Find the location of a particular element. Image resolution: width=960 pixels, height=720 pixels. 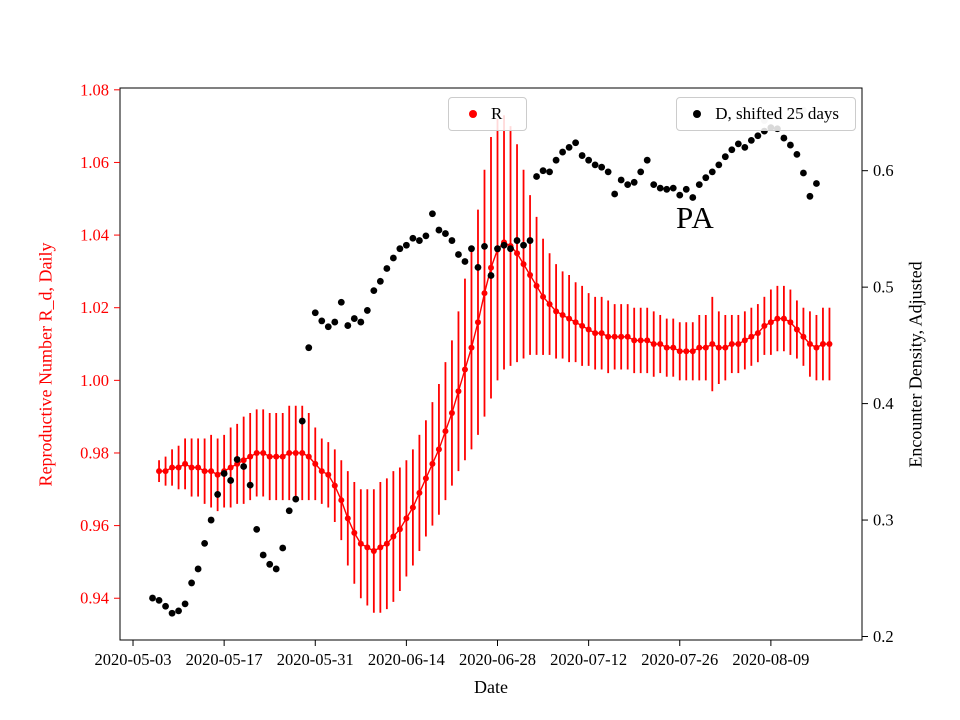

x-tick-label: 2020-07-26 is located at coordinates (679, 659).